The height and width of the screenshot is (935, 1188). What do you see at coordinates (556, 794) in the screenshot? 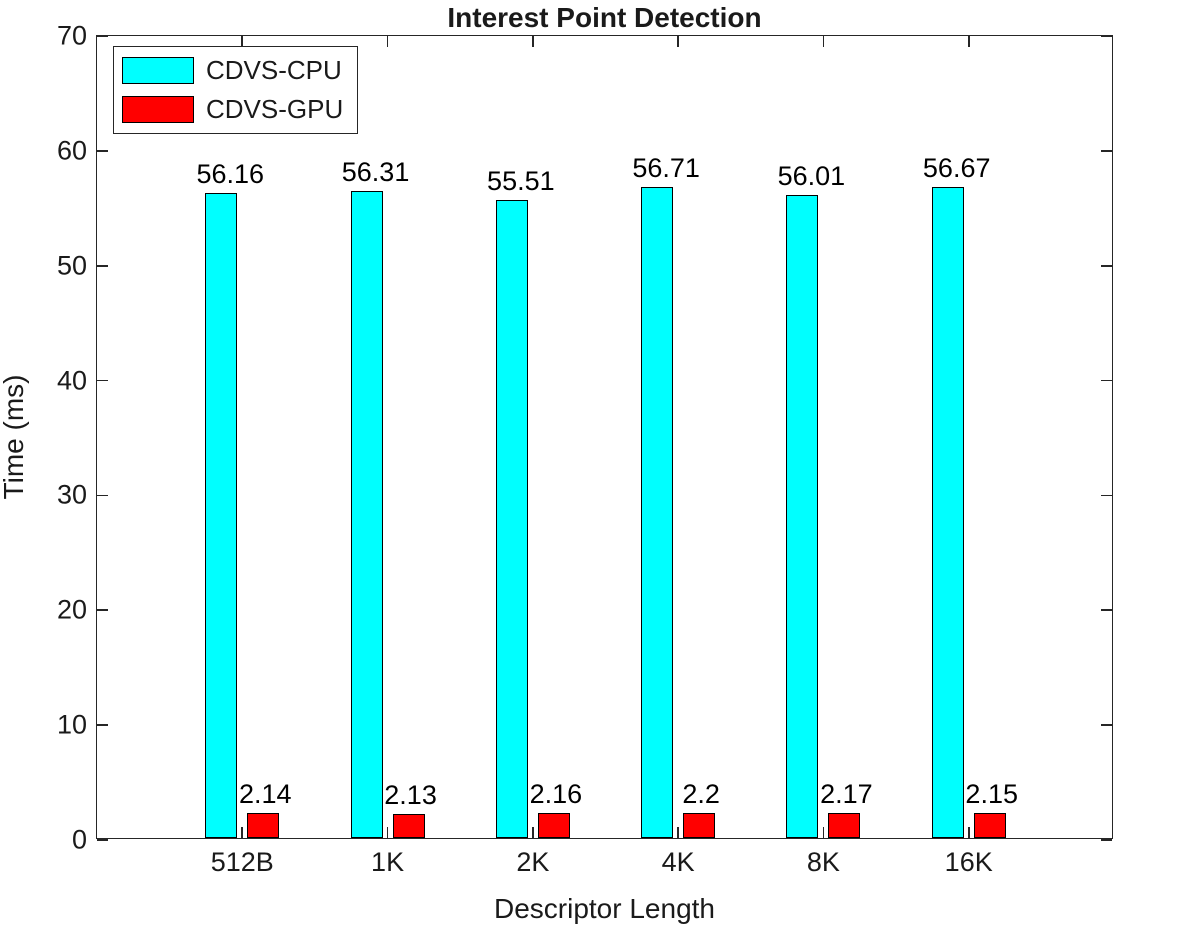
I see `bar-value-label: 2.16` at bounding box center [556, 794].